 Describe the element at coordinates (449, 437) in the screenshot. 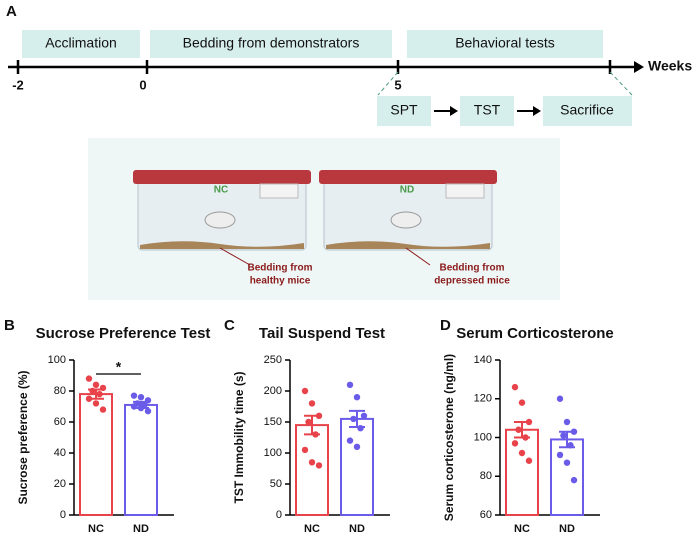

I see `y-axis-label: Serum corticosterone (ng/ml)` at that location.